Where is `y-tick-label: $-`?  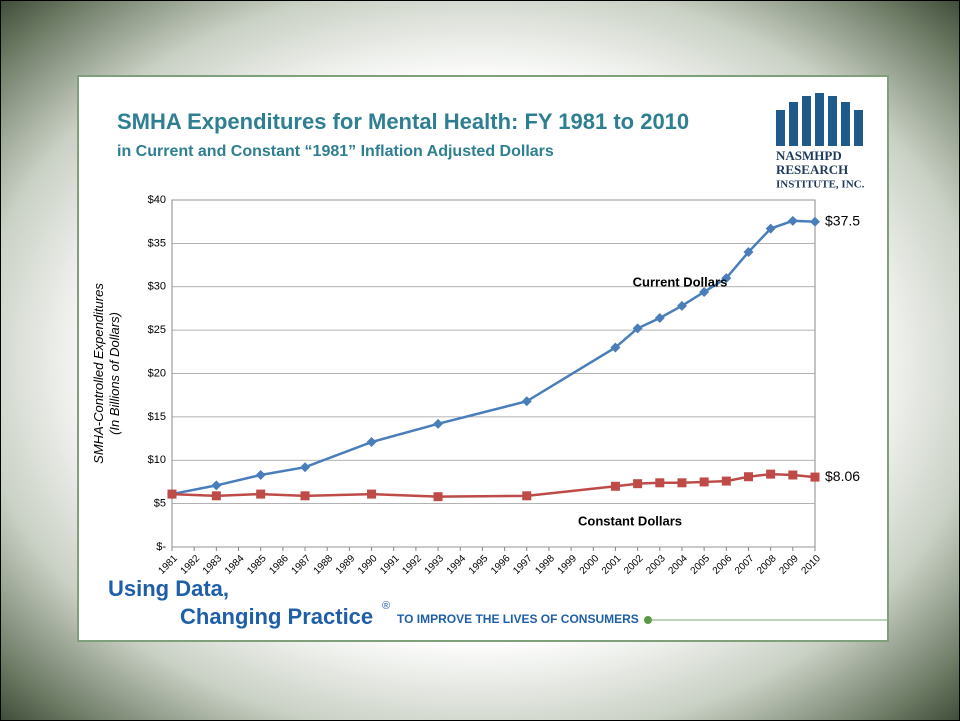
y-tick-label: $- is located at coordinates (161, 547).